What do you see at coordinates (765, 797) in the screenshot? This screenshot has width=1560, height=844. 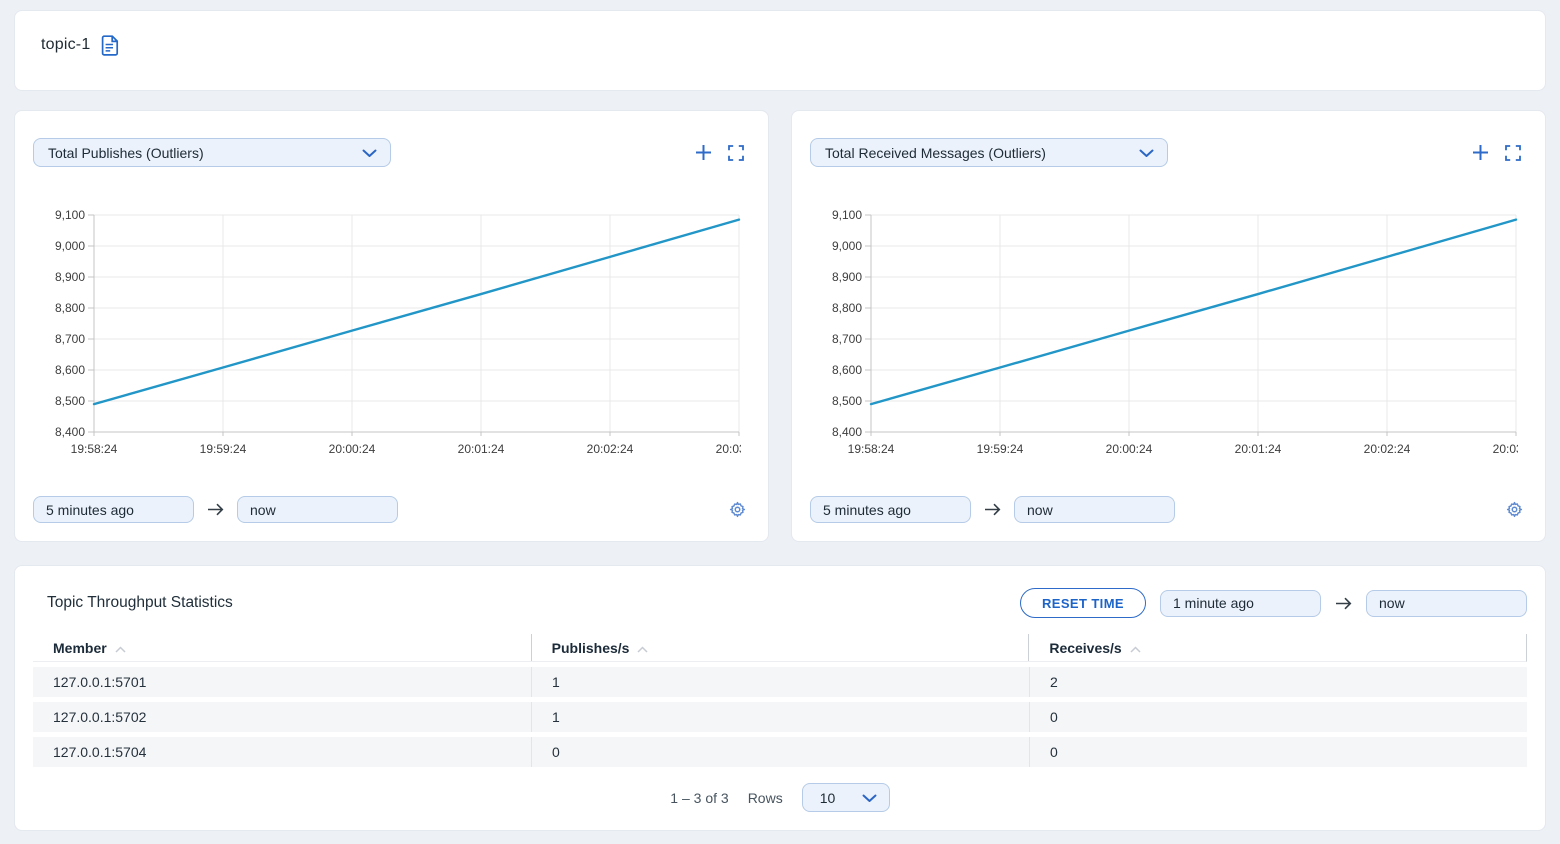 I see `rows-label: Rows` at bounding box center [765, 797].